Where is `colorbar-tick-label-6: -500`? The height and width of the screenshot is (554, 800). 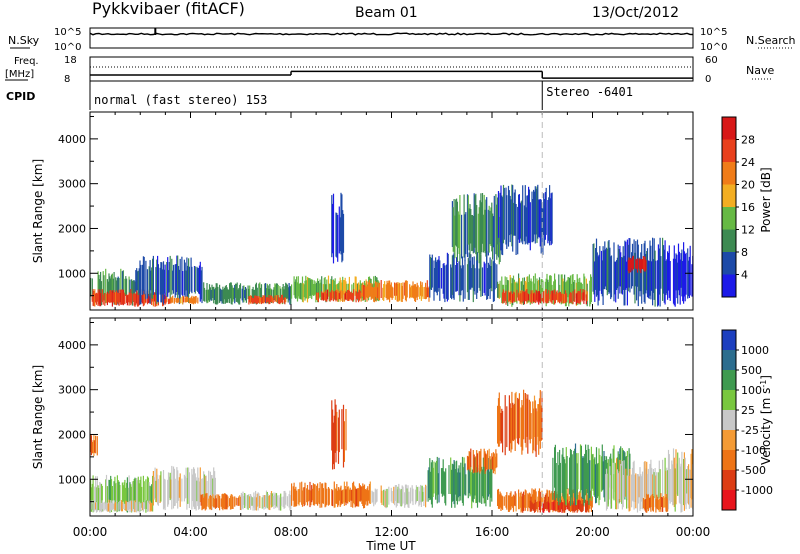
colorbar-tick-label-6: -500 is located at coordinates (753, 470).